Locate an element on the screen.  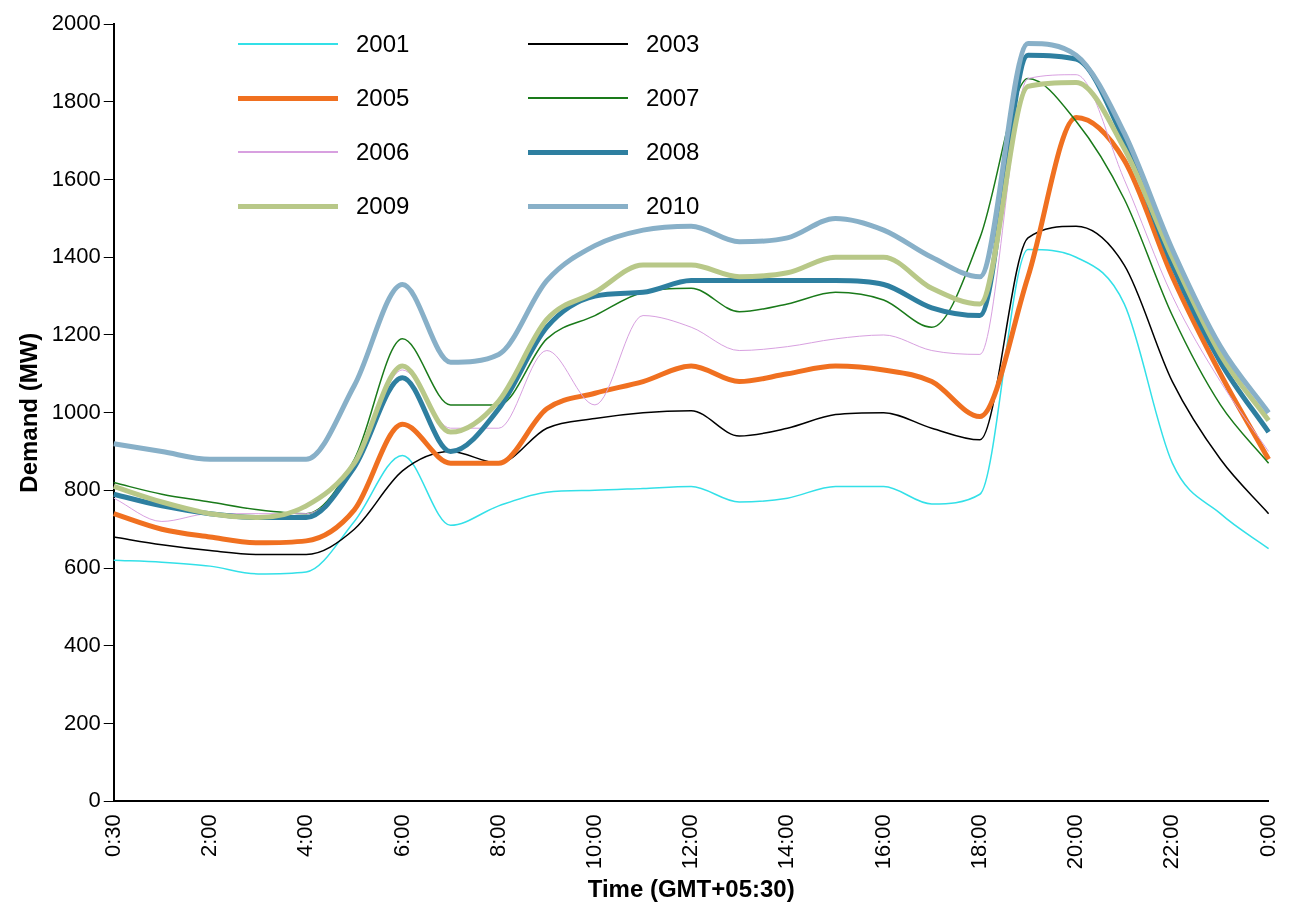
y-tick-label: 2000 is located at coordinates (76, 23).